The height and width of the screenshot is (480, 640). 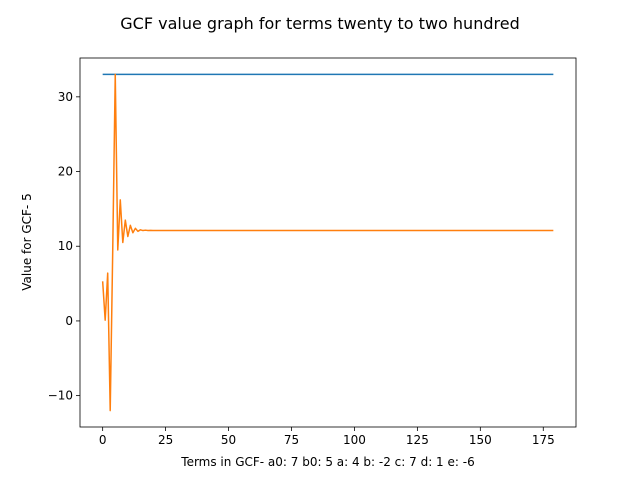 What do you see at coordinates (291, 440) in the screenshot?
I see `x-tick-label: 75` at bounding box center [291, 440].